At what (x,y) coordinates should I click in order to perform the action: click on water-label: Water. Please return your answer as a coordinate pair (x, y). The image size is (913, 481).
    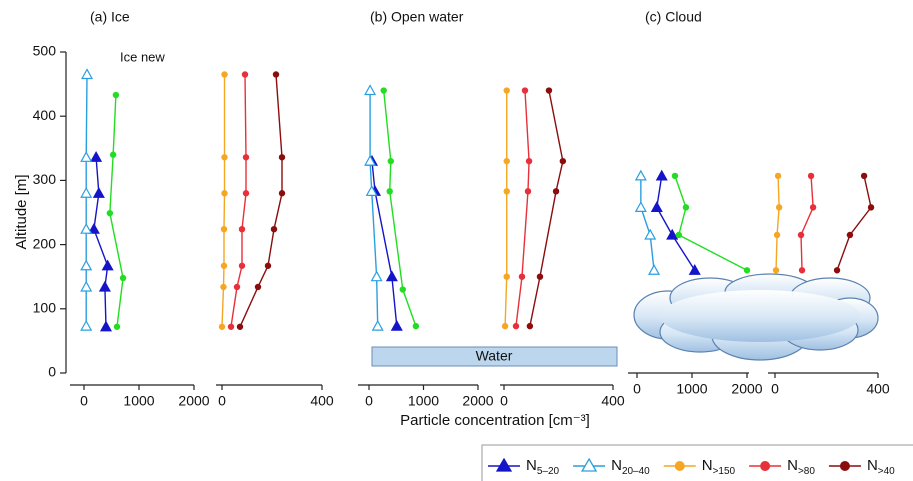
    Looking at the image, I should click on (494, 356).